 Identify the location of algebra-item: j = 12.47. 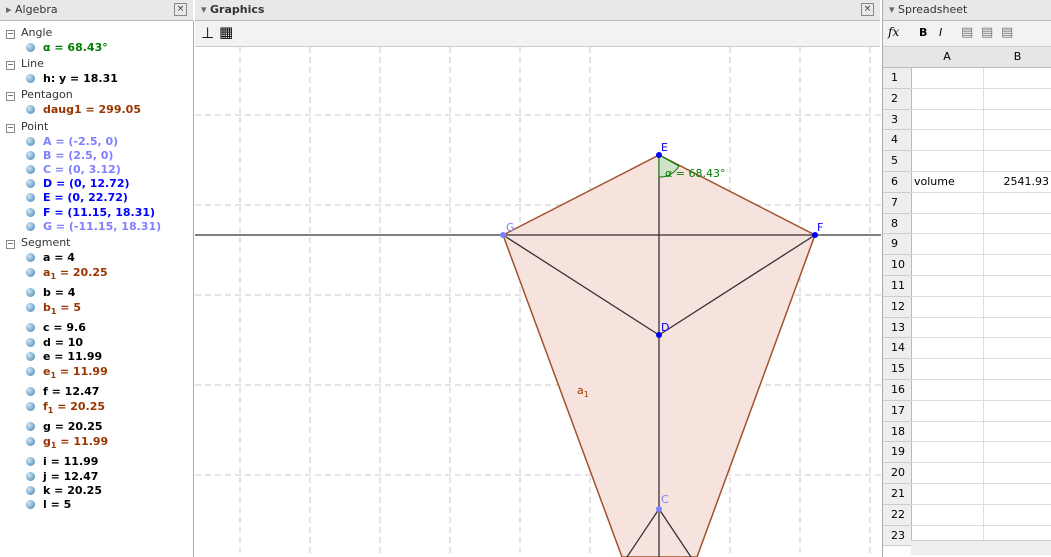
(62, 477).